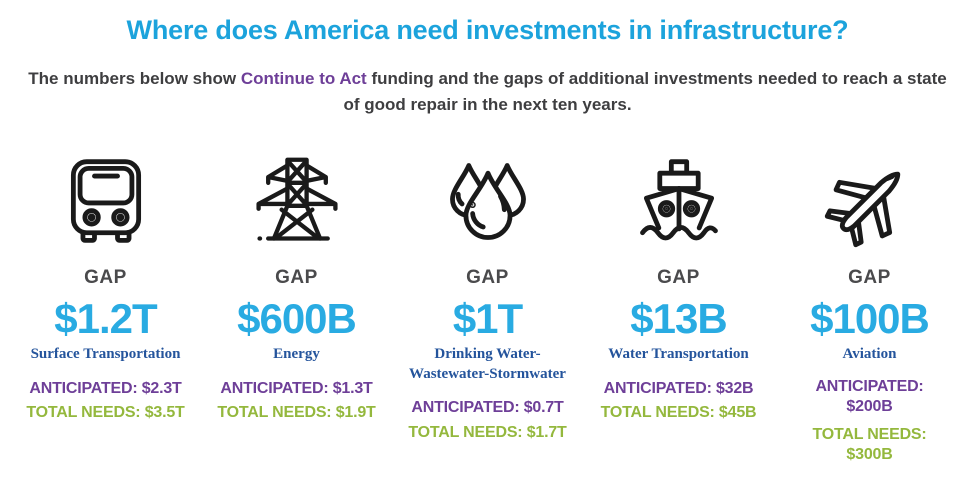 The image size is (975, 503). What do you see at coordinates (105, 354) in the screenshot?
I see `category-name: Surface Transportation` at bounding box center [105, 354].